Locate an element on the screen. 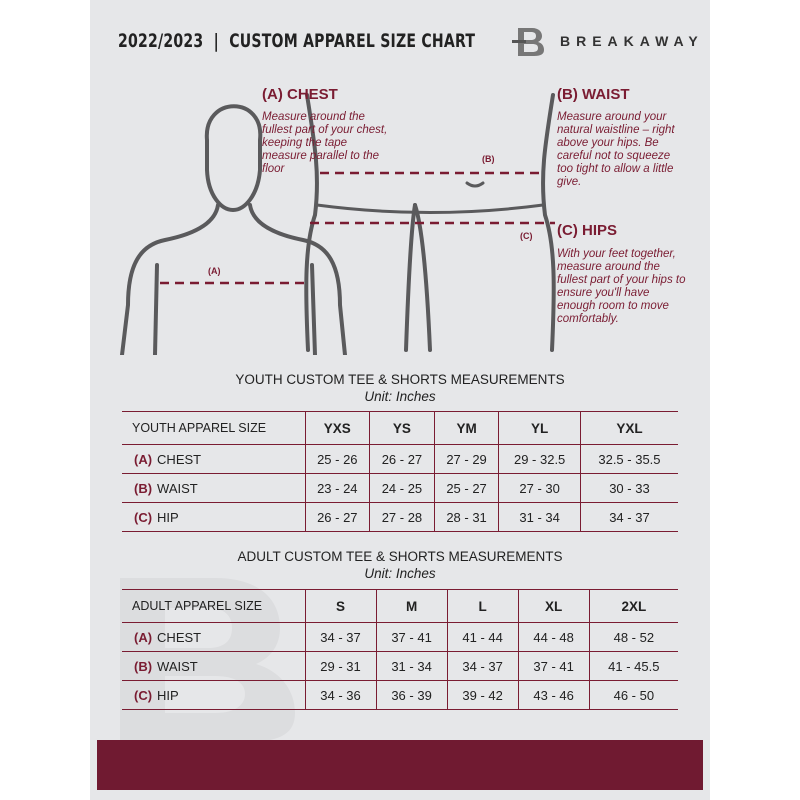 This screenshot has width=800, height=800. size-header: YS is located at coordinates (402, 428).